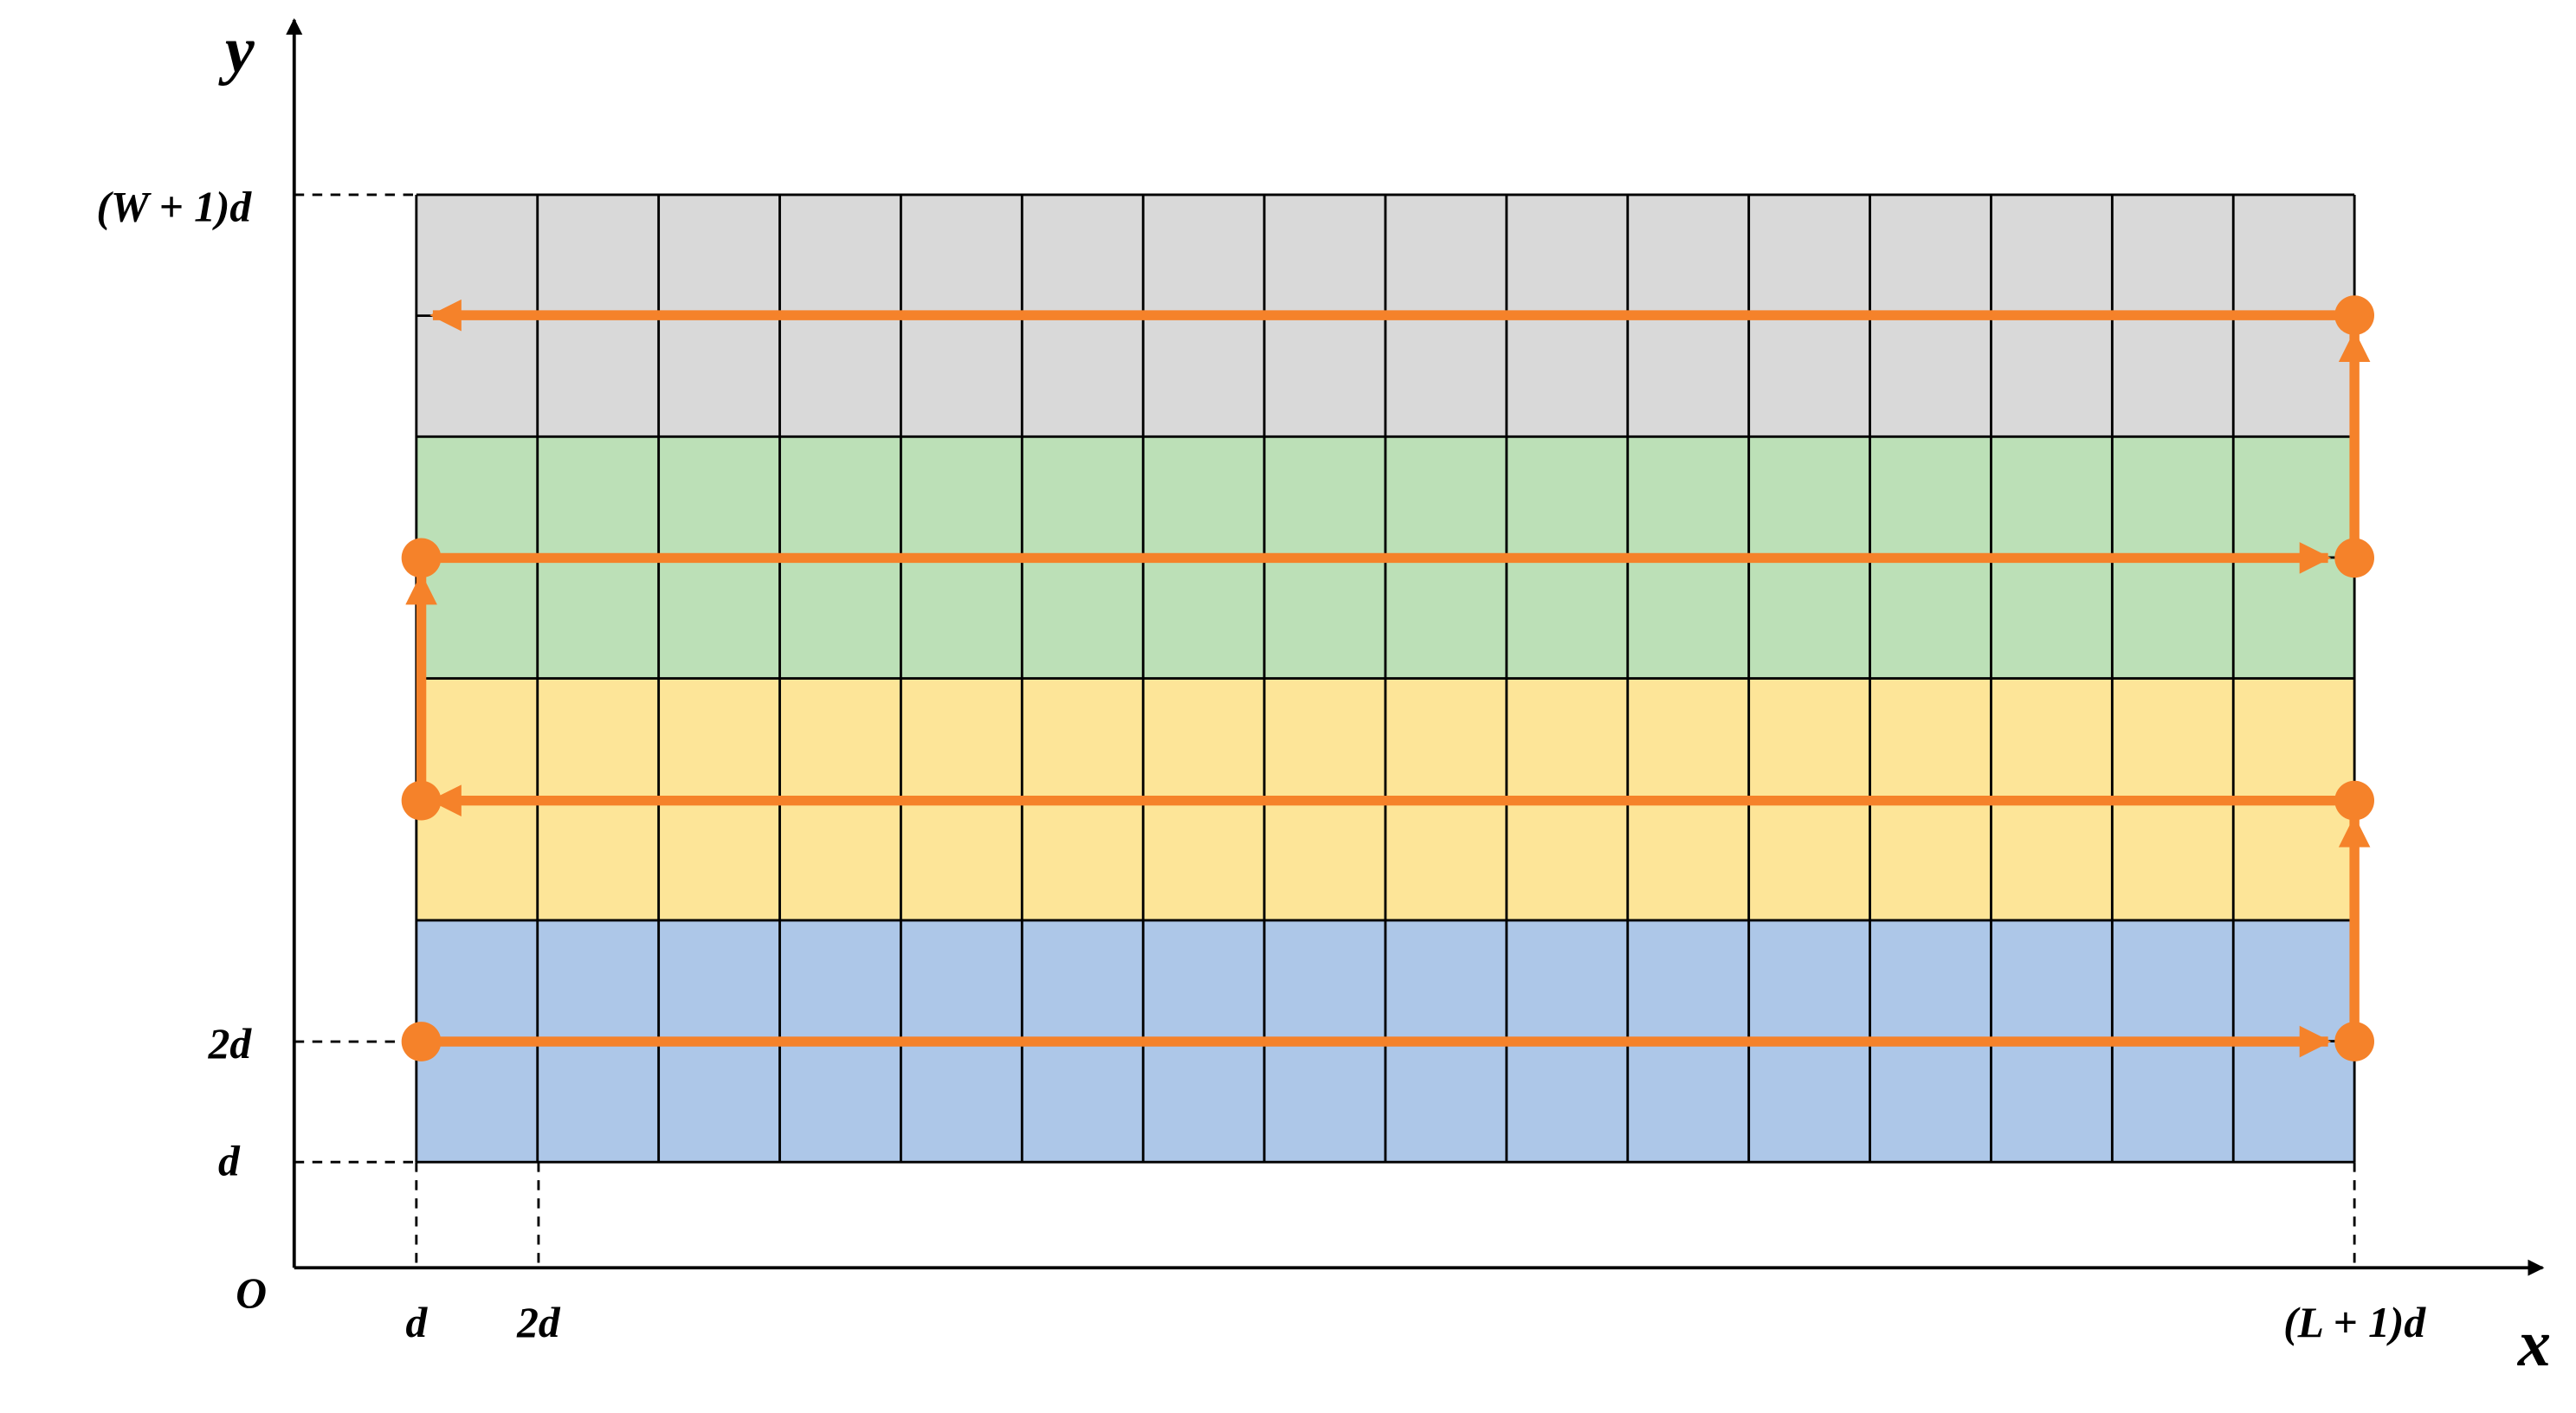 The image size is (2576, 1413). I want to click on y-tick-label: (W + 1)d, so click(174, 206).